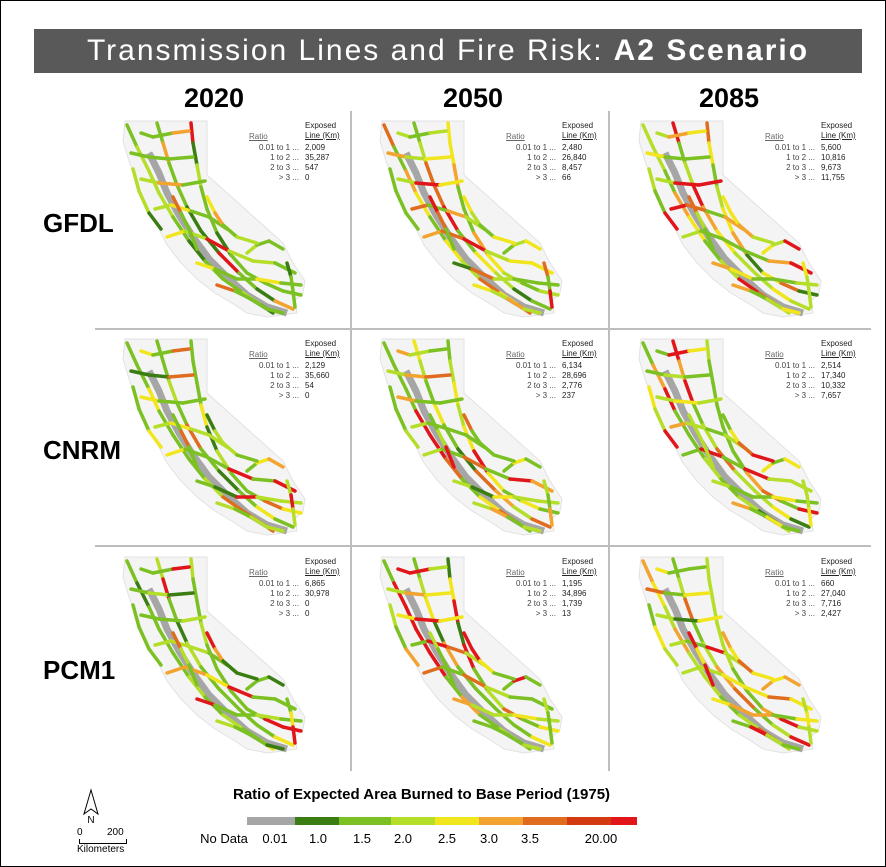 The image size is (886, 867). What do you see at coordinates (307, 613) in the screenshot?
I see `exposed-km-value: 0` at bounding box center [307, 613].